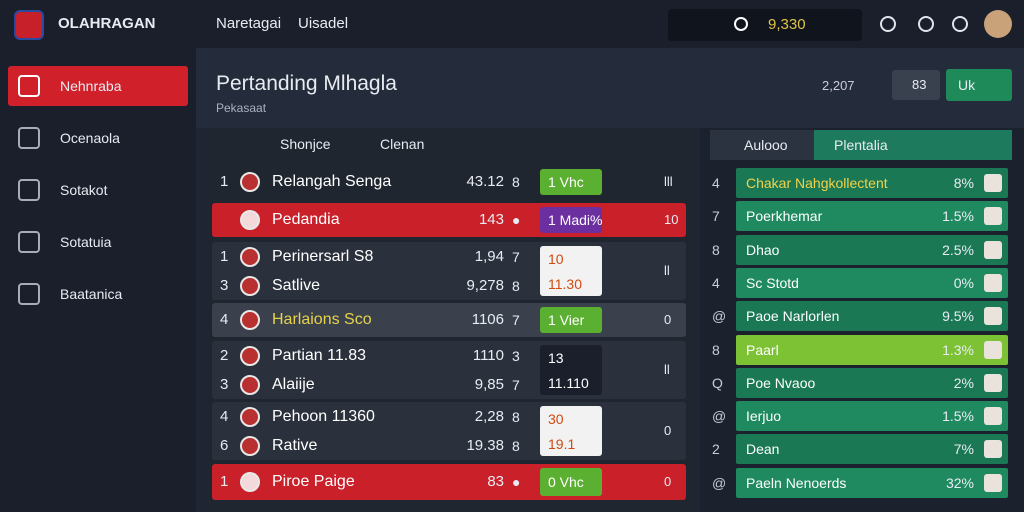 This screenshot has height=512, width=1024. What do you see at coordinates (489, 384) in the screenshot?
I see `score: 9,85` at bounding box center [489, 384].